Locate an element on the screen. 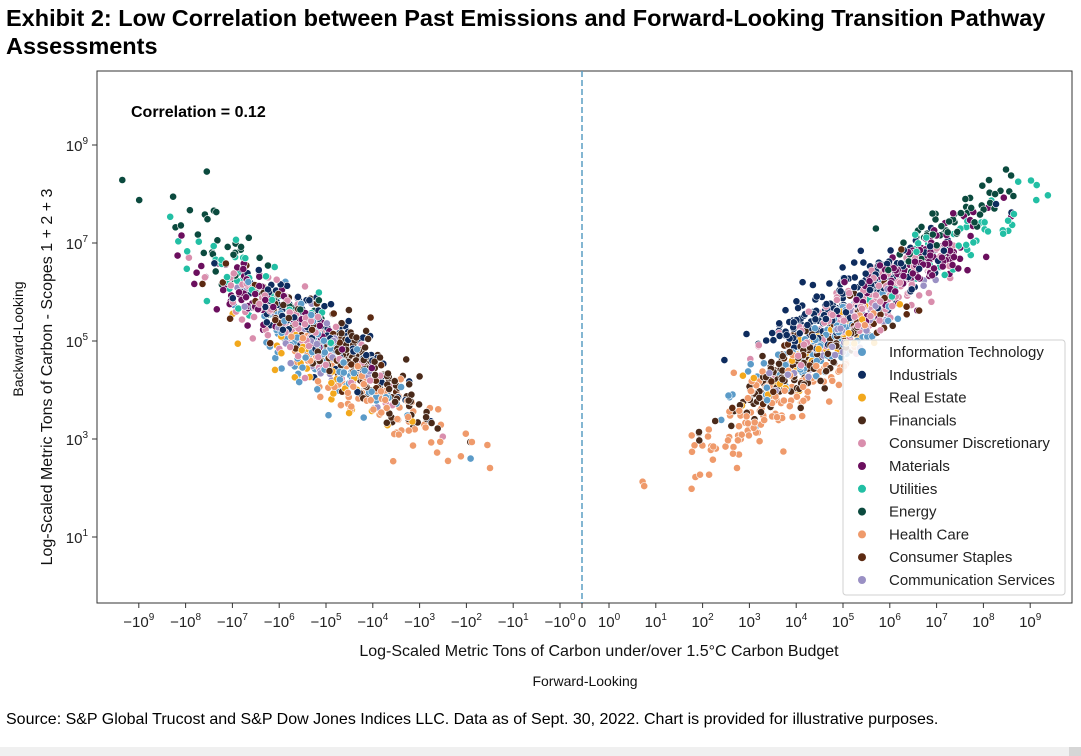 The height and width of the screenshot is (756, 1081). x-tick-label: 10² is located at coordinates (702, 621).